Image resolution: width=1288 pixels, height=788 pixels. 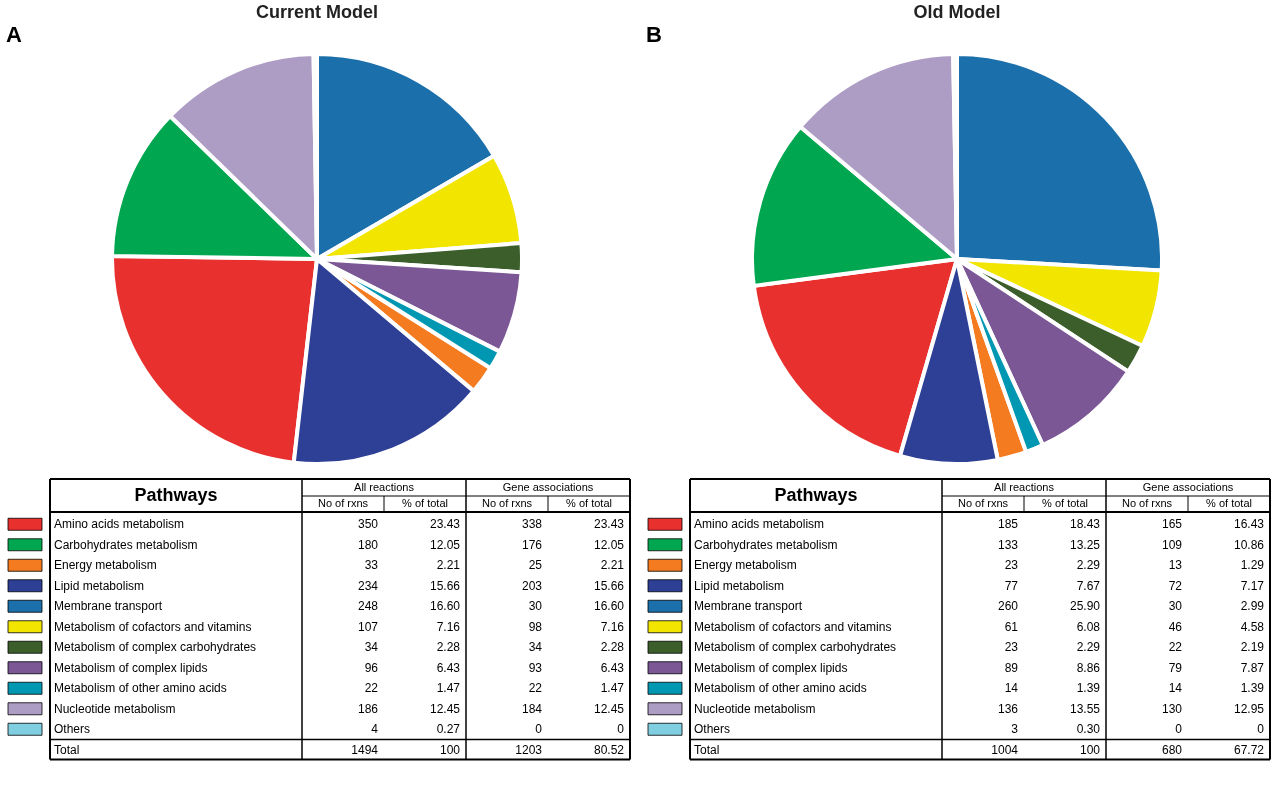 I want to click on text: A, so click(x=14, y=34).